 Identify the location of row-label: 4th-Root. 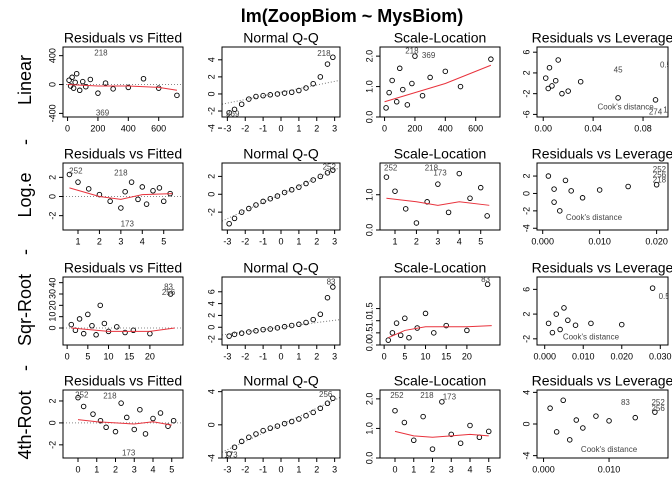
(25, 424).